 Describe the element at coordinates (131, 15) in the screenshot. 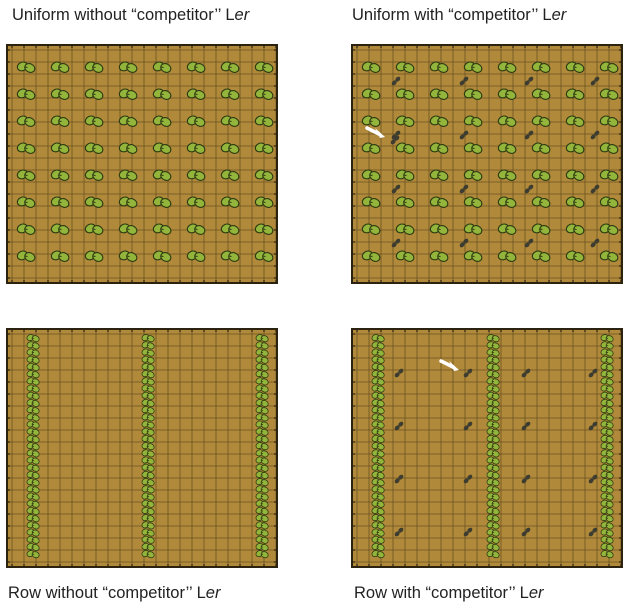

I see `caption-uniform-without: Uniform without “competitor’’ Ler` at that location.